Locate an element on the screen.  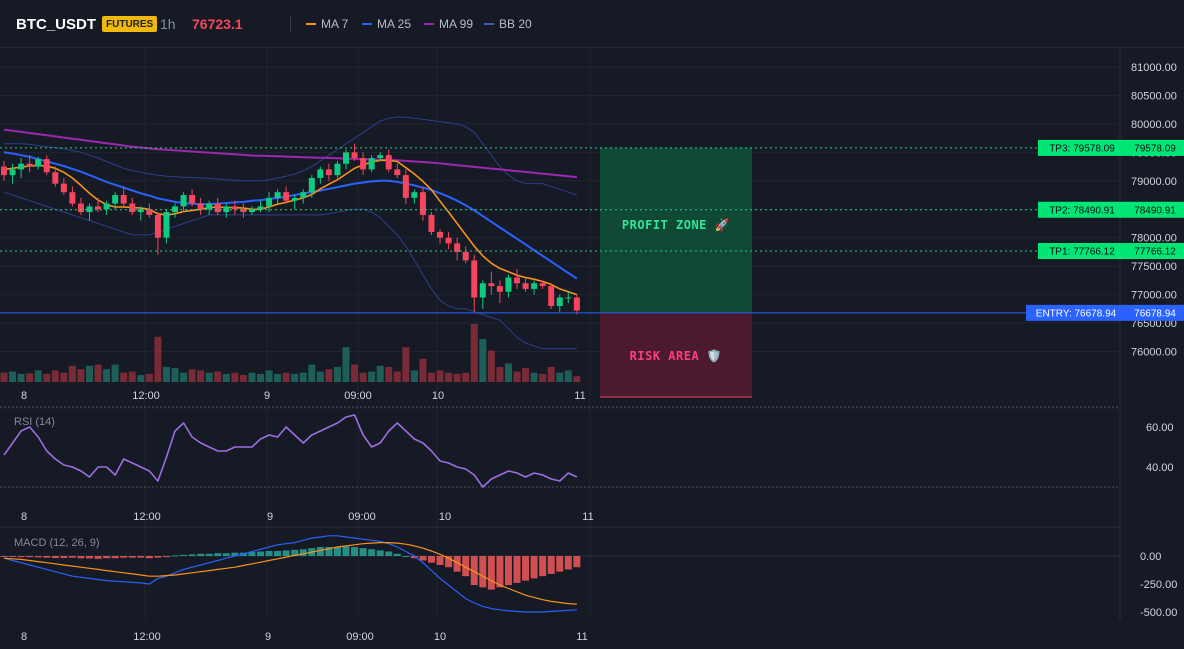
rsi-line is located at coordinates (290, 451).